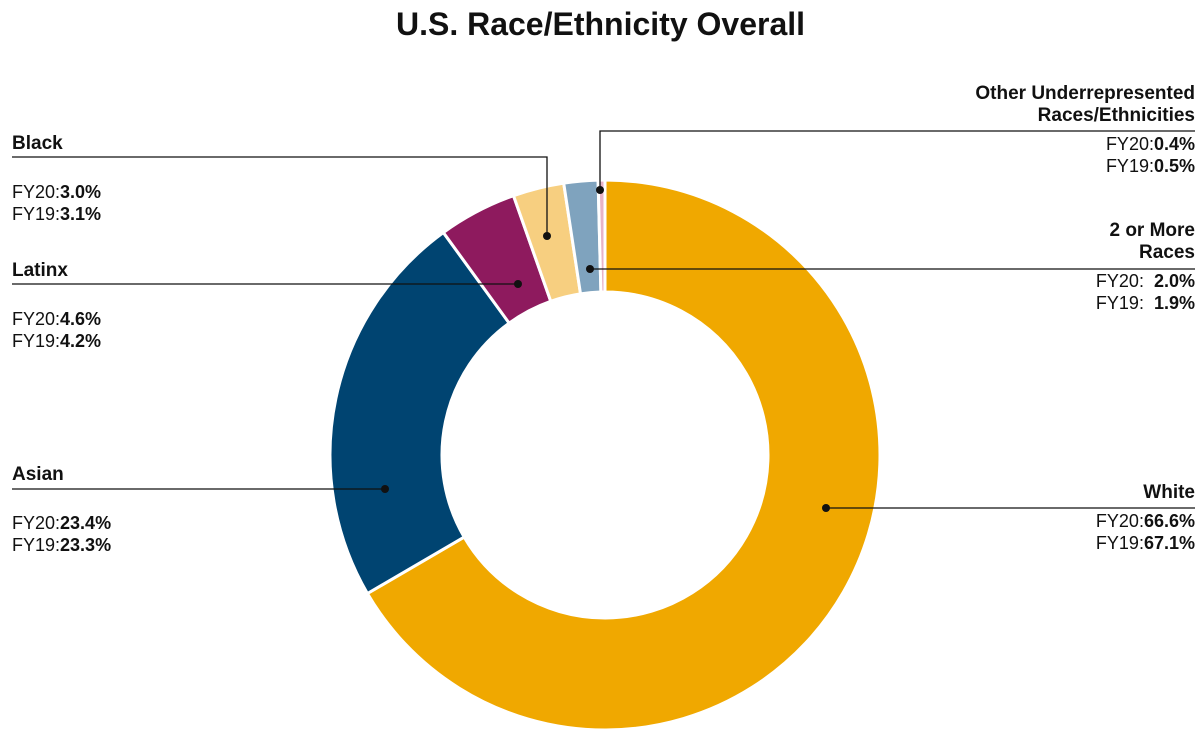 This screenshot has height=730, width=1201. What do you see at coordinates (1174, 166) in the screenshot?
I see `value-label: 0.5%` at bounding box center [1174, 166].